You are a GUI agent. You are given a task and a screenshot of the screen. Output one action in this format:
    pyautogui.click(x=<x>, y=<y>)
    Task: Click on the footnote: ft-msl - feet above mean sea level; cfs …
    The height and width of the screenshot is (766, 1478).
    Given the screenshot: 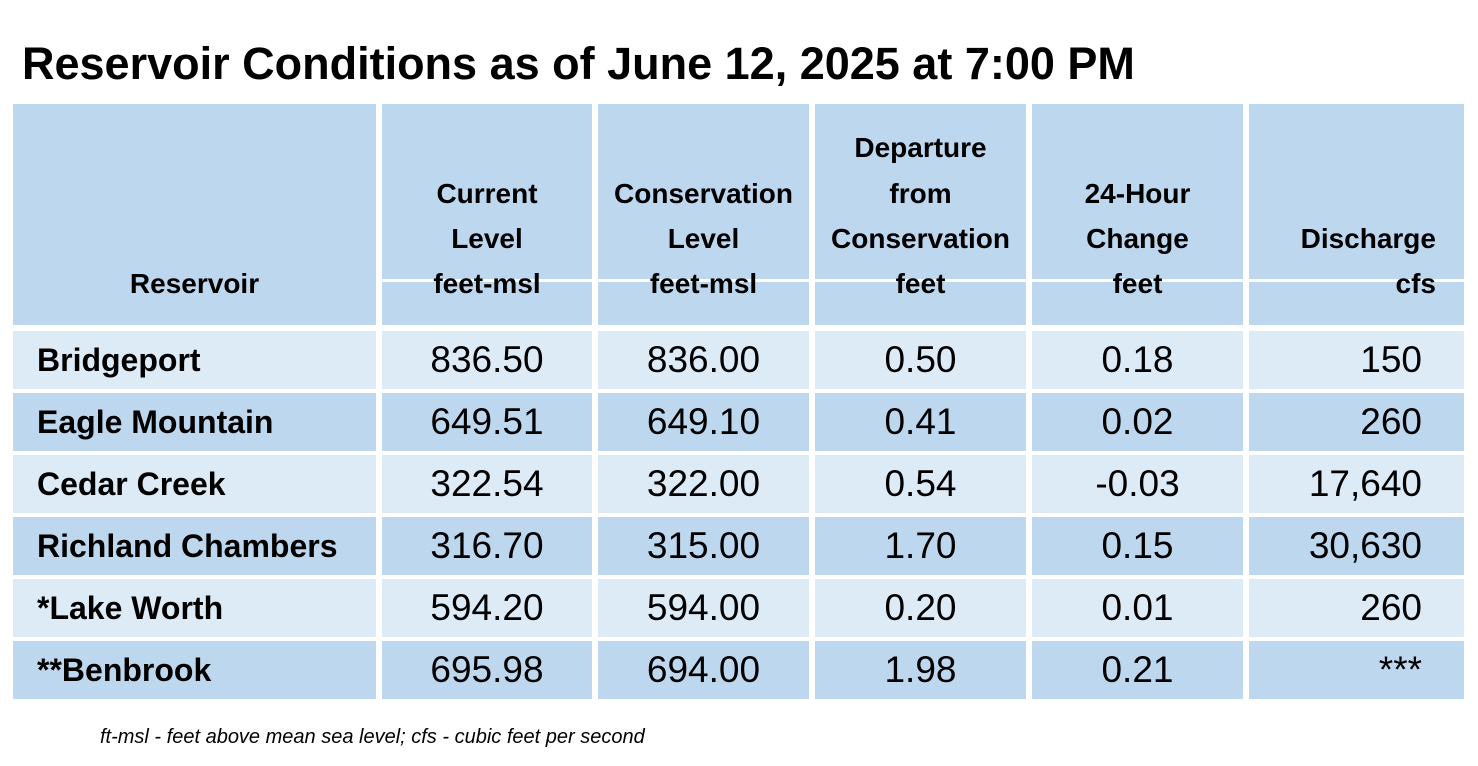 What is the action you would take?
    pyautogui.click(x=372, y=737)
    